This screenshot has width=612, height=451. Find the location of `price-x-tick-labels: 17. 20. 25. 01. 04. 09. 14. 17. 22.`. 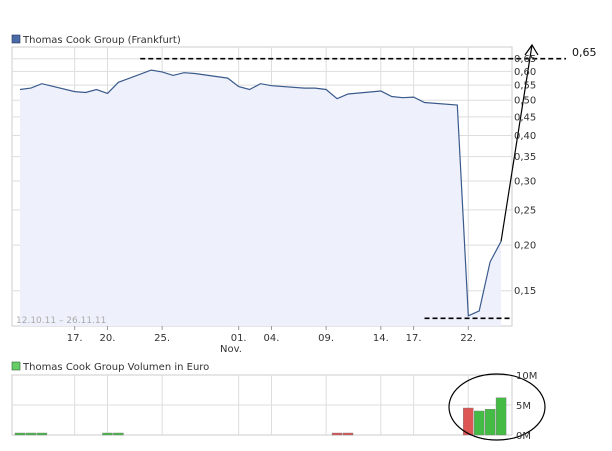

price-x-tick-labels: 17. 20. 25. 01. 04. 09. 14. 17. 22. is located at coordinates (272, 338).